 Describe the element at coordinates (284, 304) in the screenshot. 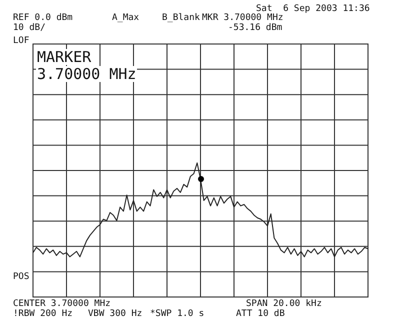

I see `text: SPAN 20.00 kHz` at that location.